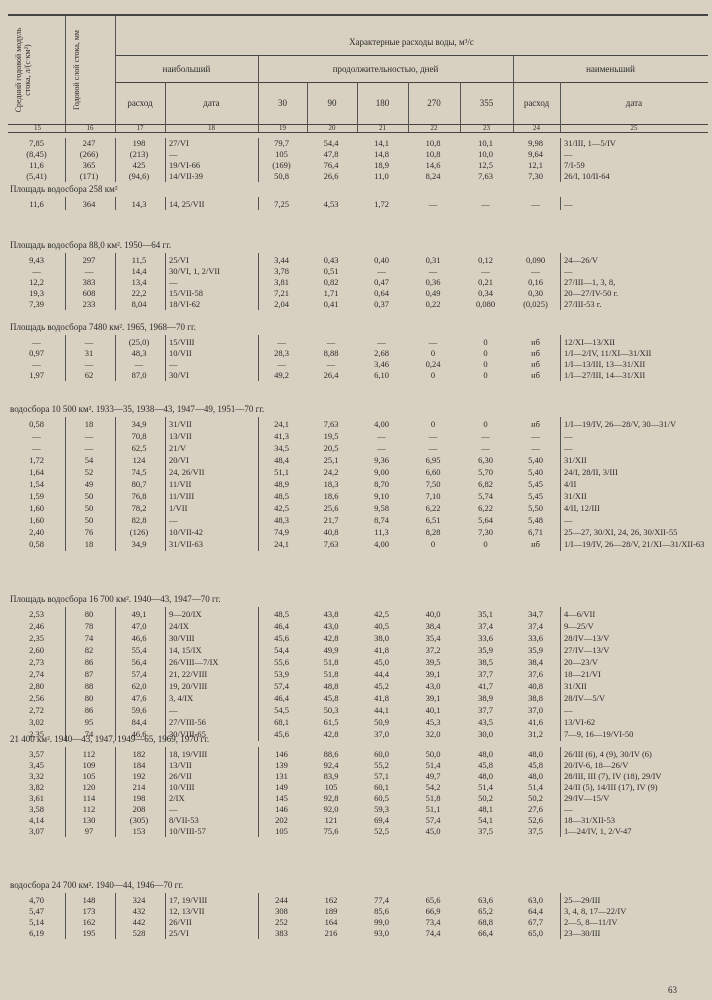 This screenshot has width=712, height=1000. Describe the element at coordinates (331, 638) in the screenshot. I see `cell: 42,8` at that location.